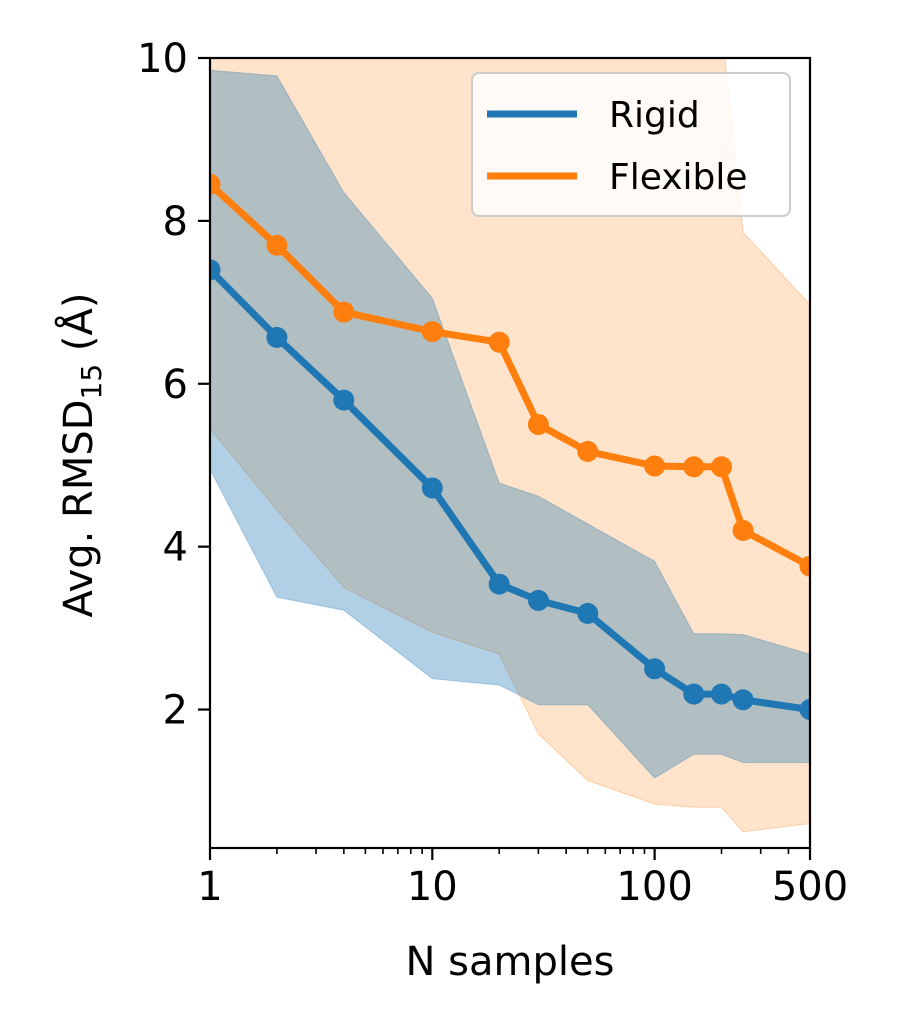 The width and height of the screenshot is (897, 1025). I want to click on y-axis-label-unit: (Å), so click(78, 328).